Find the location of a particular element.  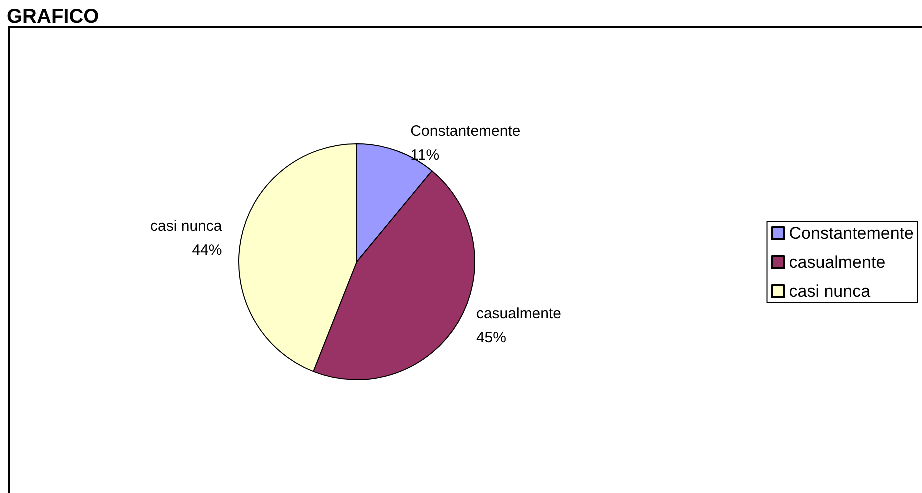

chart-title: GRAFICO is located at coordinates (53, 17).